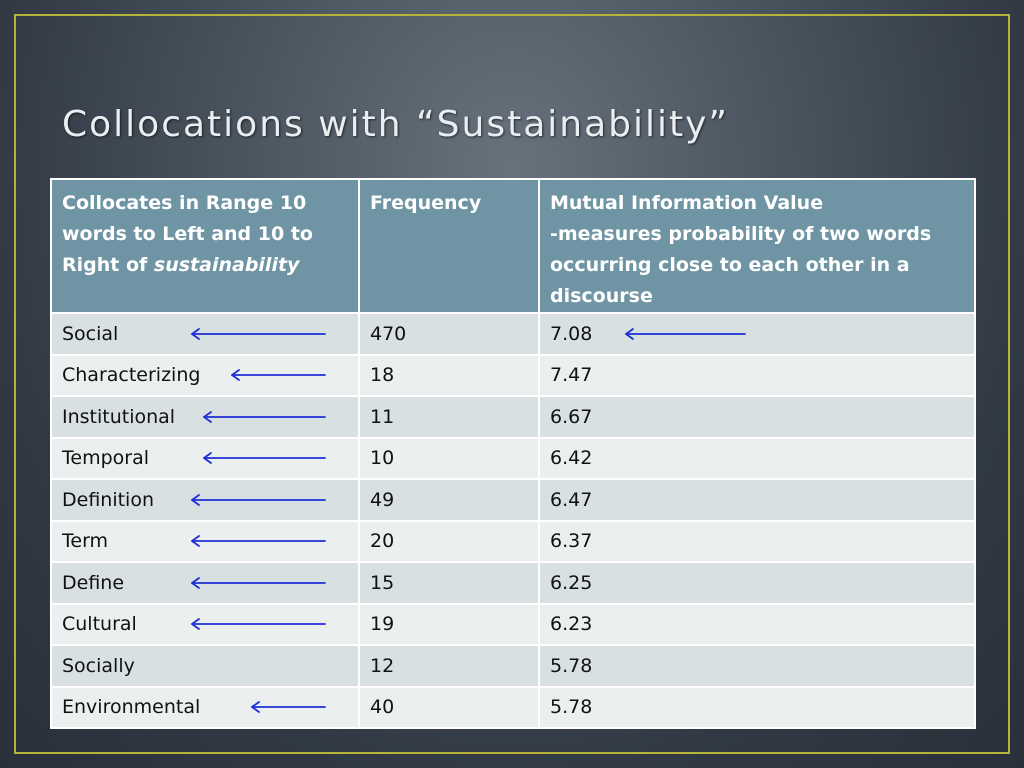 This screenshot has height=768, width=1024. I want to click on mutual-information-value: 6.23, so click(571, 624).